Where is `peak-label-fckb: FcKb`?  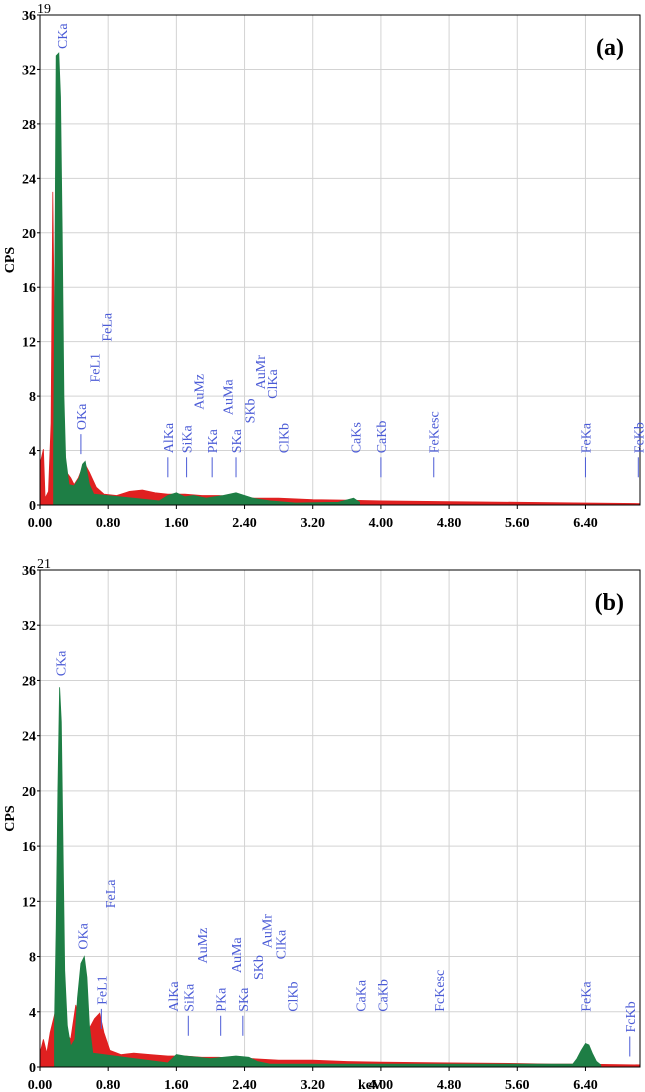
peak-label-fckb: FcKb is located at coordinates (631, 1016).